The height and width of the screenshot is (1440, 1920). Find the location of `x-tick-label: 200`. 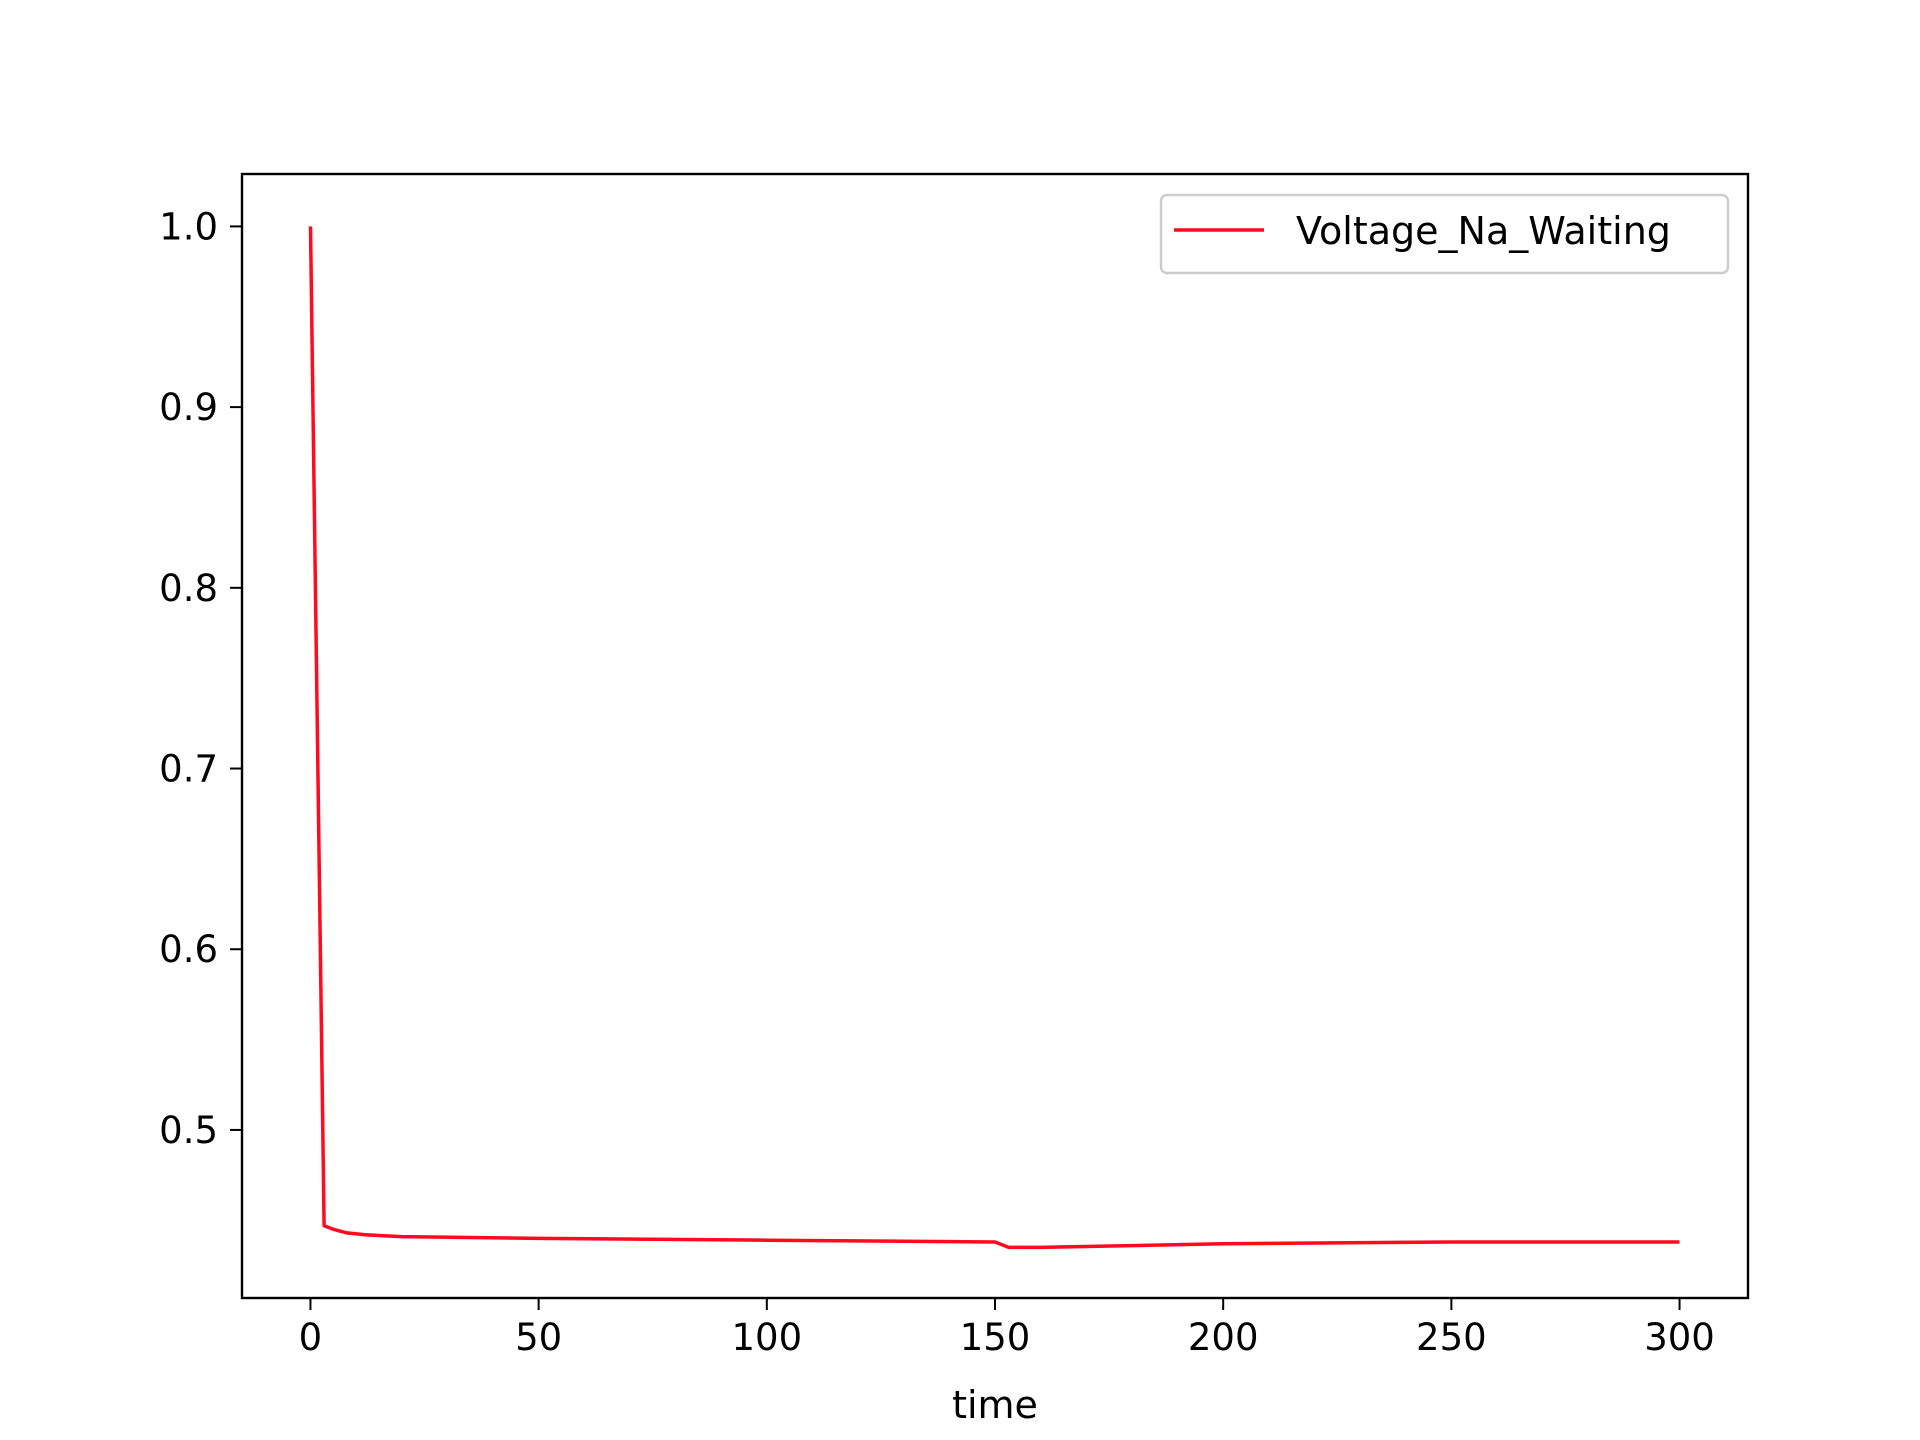

x-tick-label: 200 is located at coordinates (1223, 1337).